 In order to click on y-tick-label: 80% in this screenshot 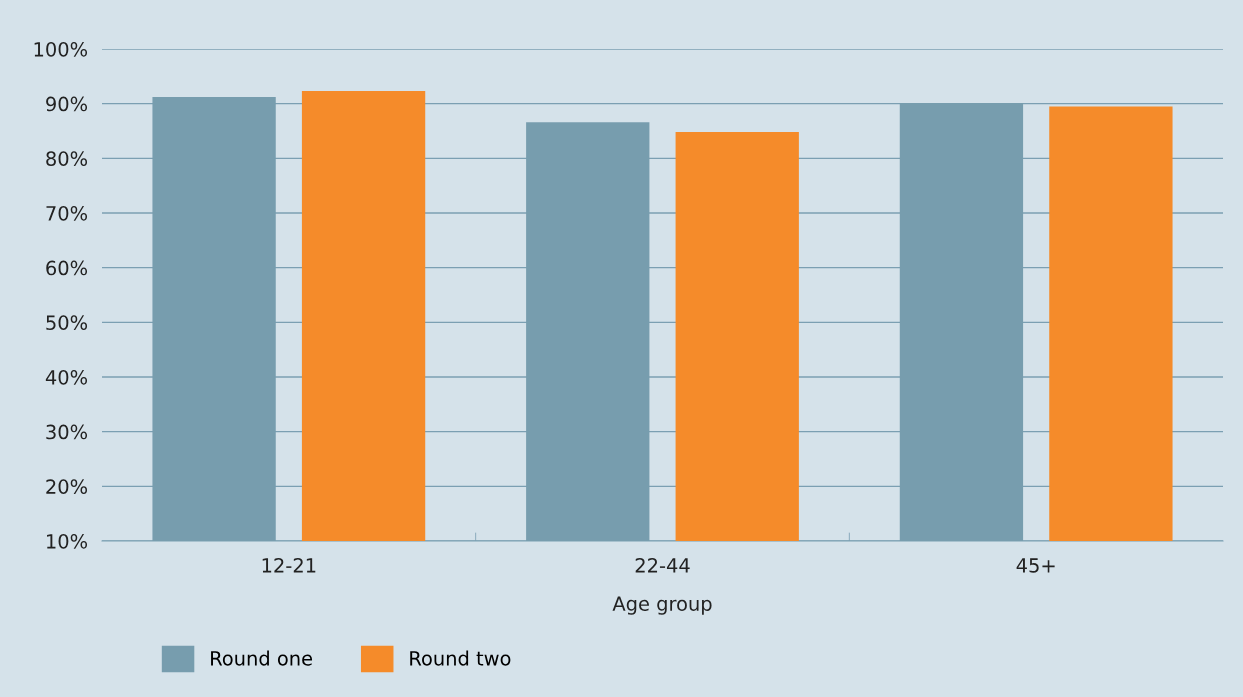, I will do `click(67, 158)`.